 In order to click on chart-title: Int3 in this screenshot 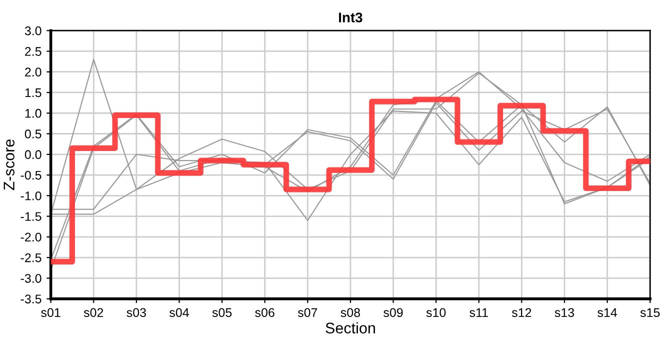, I will do `click(350, 17)`.